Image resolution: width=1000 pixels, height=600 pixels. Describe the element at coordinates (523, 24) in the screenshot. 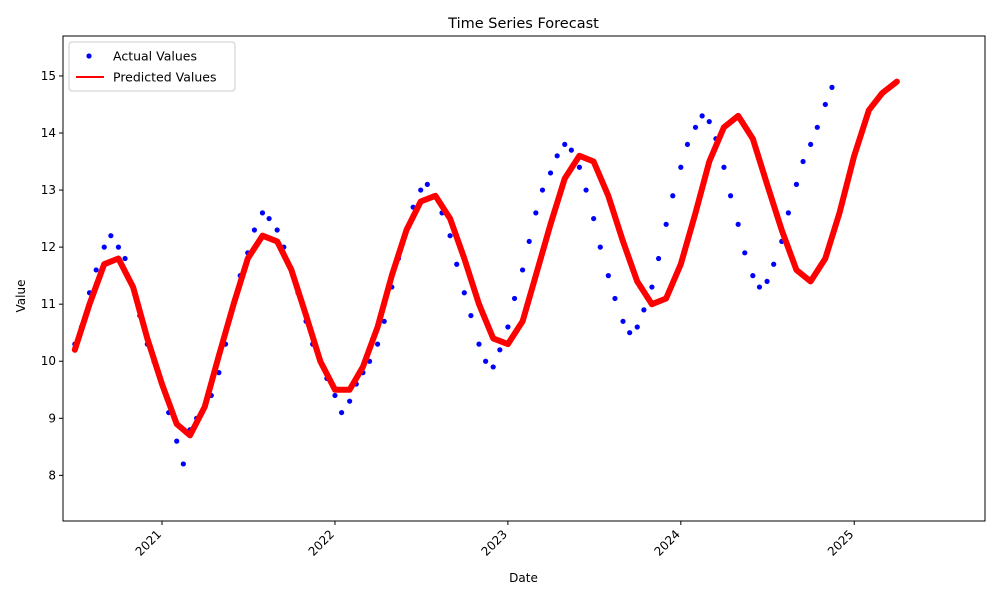

I see `chart-title: Time Series Forecast` at that location.